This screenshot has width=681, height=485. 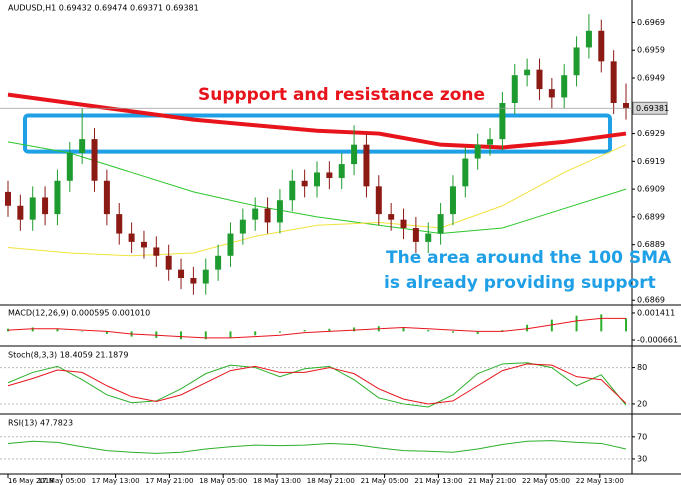 I want to click on y-tick-label: -0.000661, so click(x=657, y=340).